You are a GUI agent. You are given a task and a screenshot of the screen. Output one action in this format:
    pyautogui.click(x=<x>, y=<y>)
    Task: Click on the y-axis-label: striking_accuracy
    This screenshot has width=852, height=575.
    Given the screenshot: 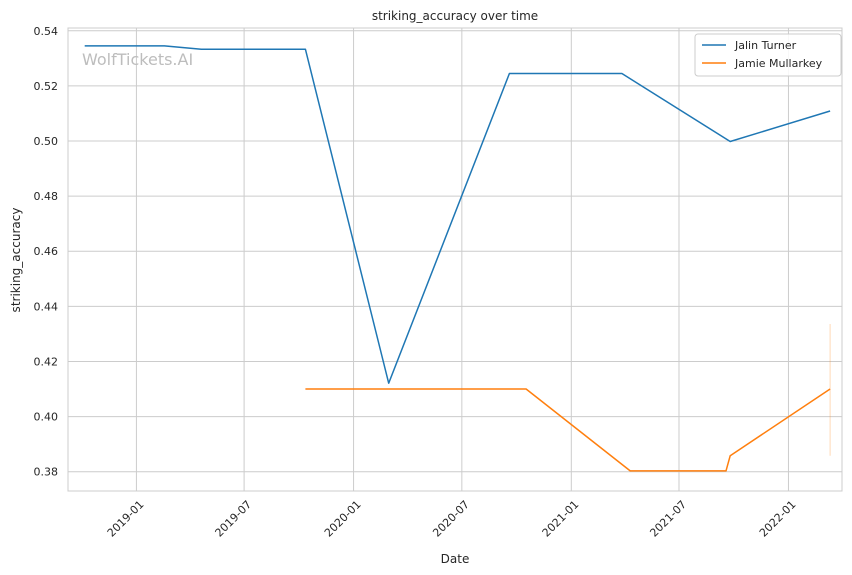 What is the action you would take?
    pyautogui.click(x=16, y=260)
    